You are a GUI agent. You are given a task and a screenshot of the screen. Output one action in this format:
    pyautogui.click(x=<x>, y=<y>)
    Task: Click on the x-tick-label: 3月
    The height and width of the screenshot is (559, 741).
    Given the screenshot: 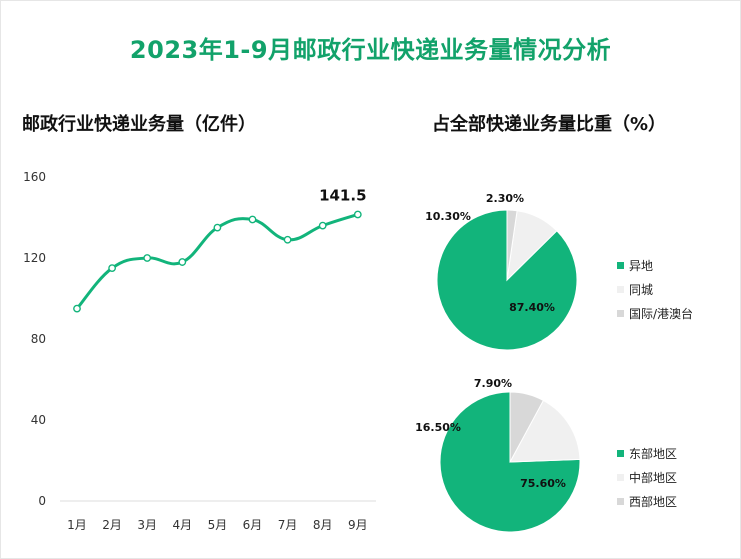 What is the action you would take?
    pyautogui.click(x=147, y=525)
    